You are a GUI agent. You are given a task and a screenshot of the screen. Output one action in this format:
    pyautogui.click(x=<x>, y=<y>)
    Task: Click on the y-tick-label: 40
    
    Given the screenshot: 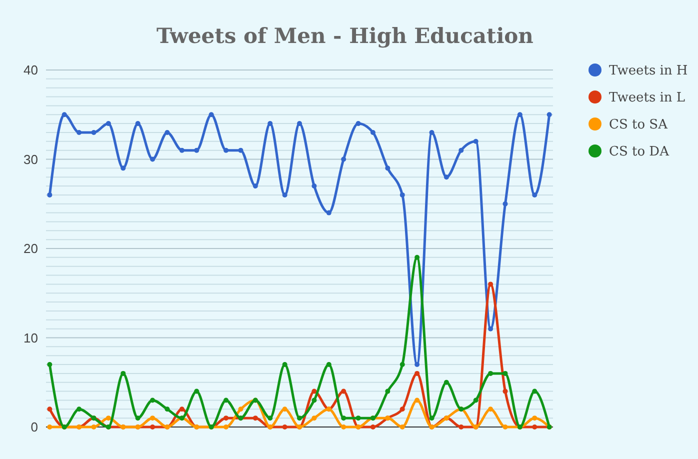 What is the action you would take?
    pyautogui.click(x=31, y=70)
    